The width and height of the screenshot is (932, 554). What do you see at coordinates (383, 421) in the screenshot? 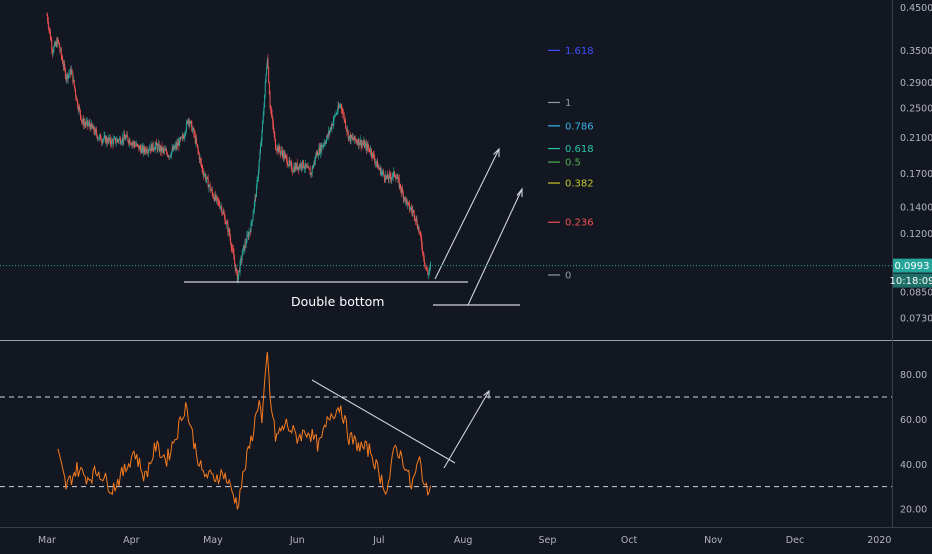
I see `rsi-downtrend-line` at bounding box center [383, 421].